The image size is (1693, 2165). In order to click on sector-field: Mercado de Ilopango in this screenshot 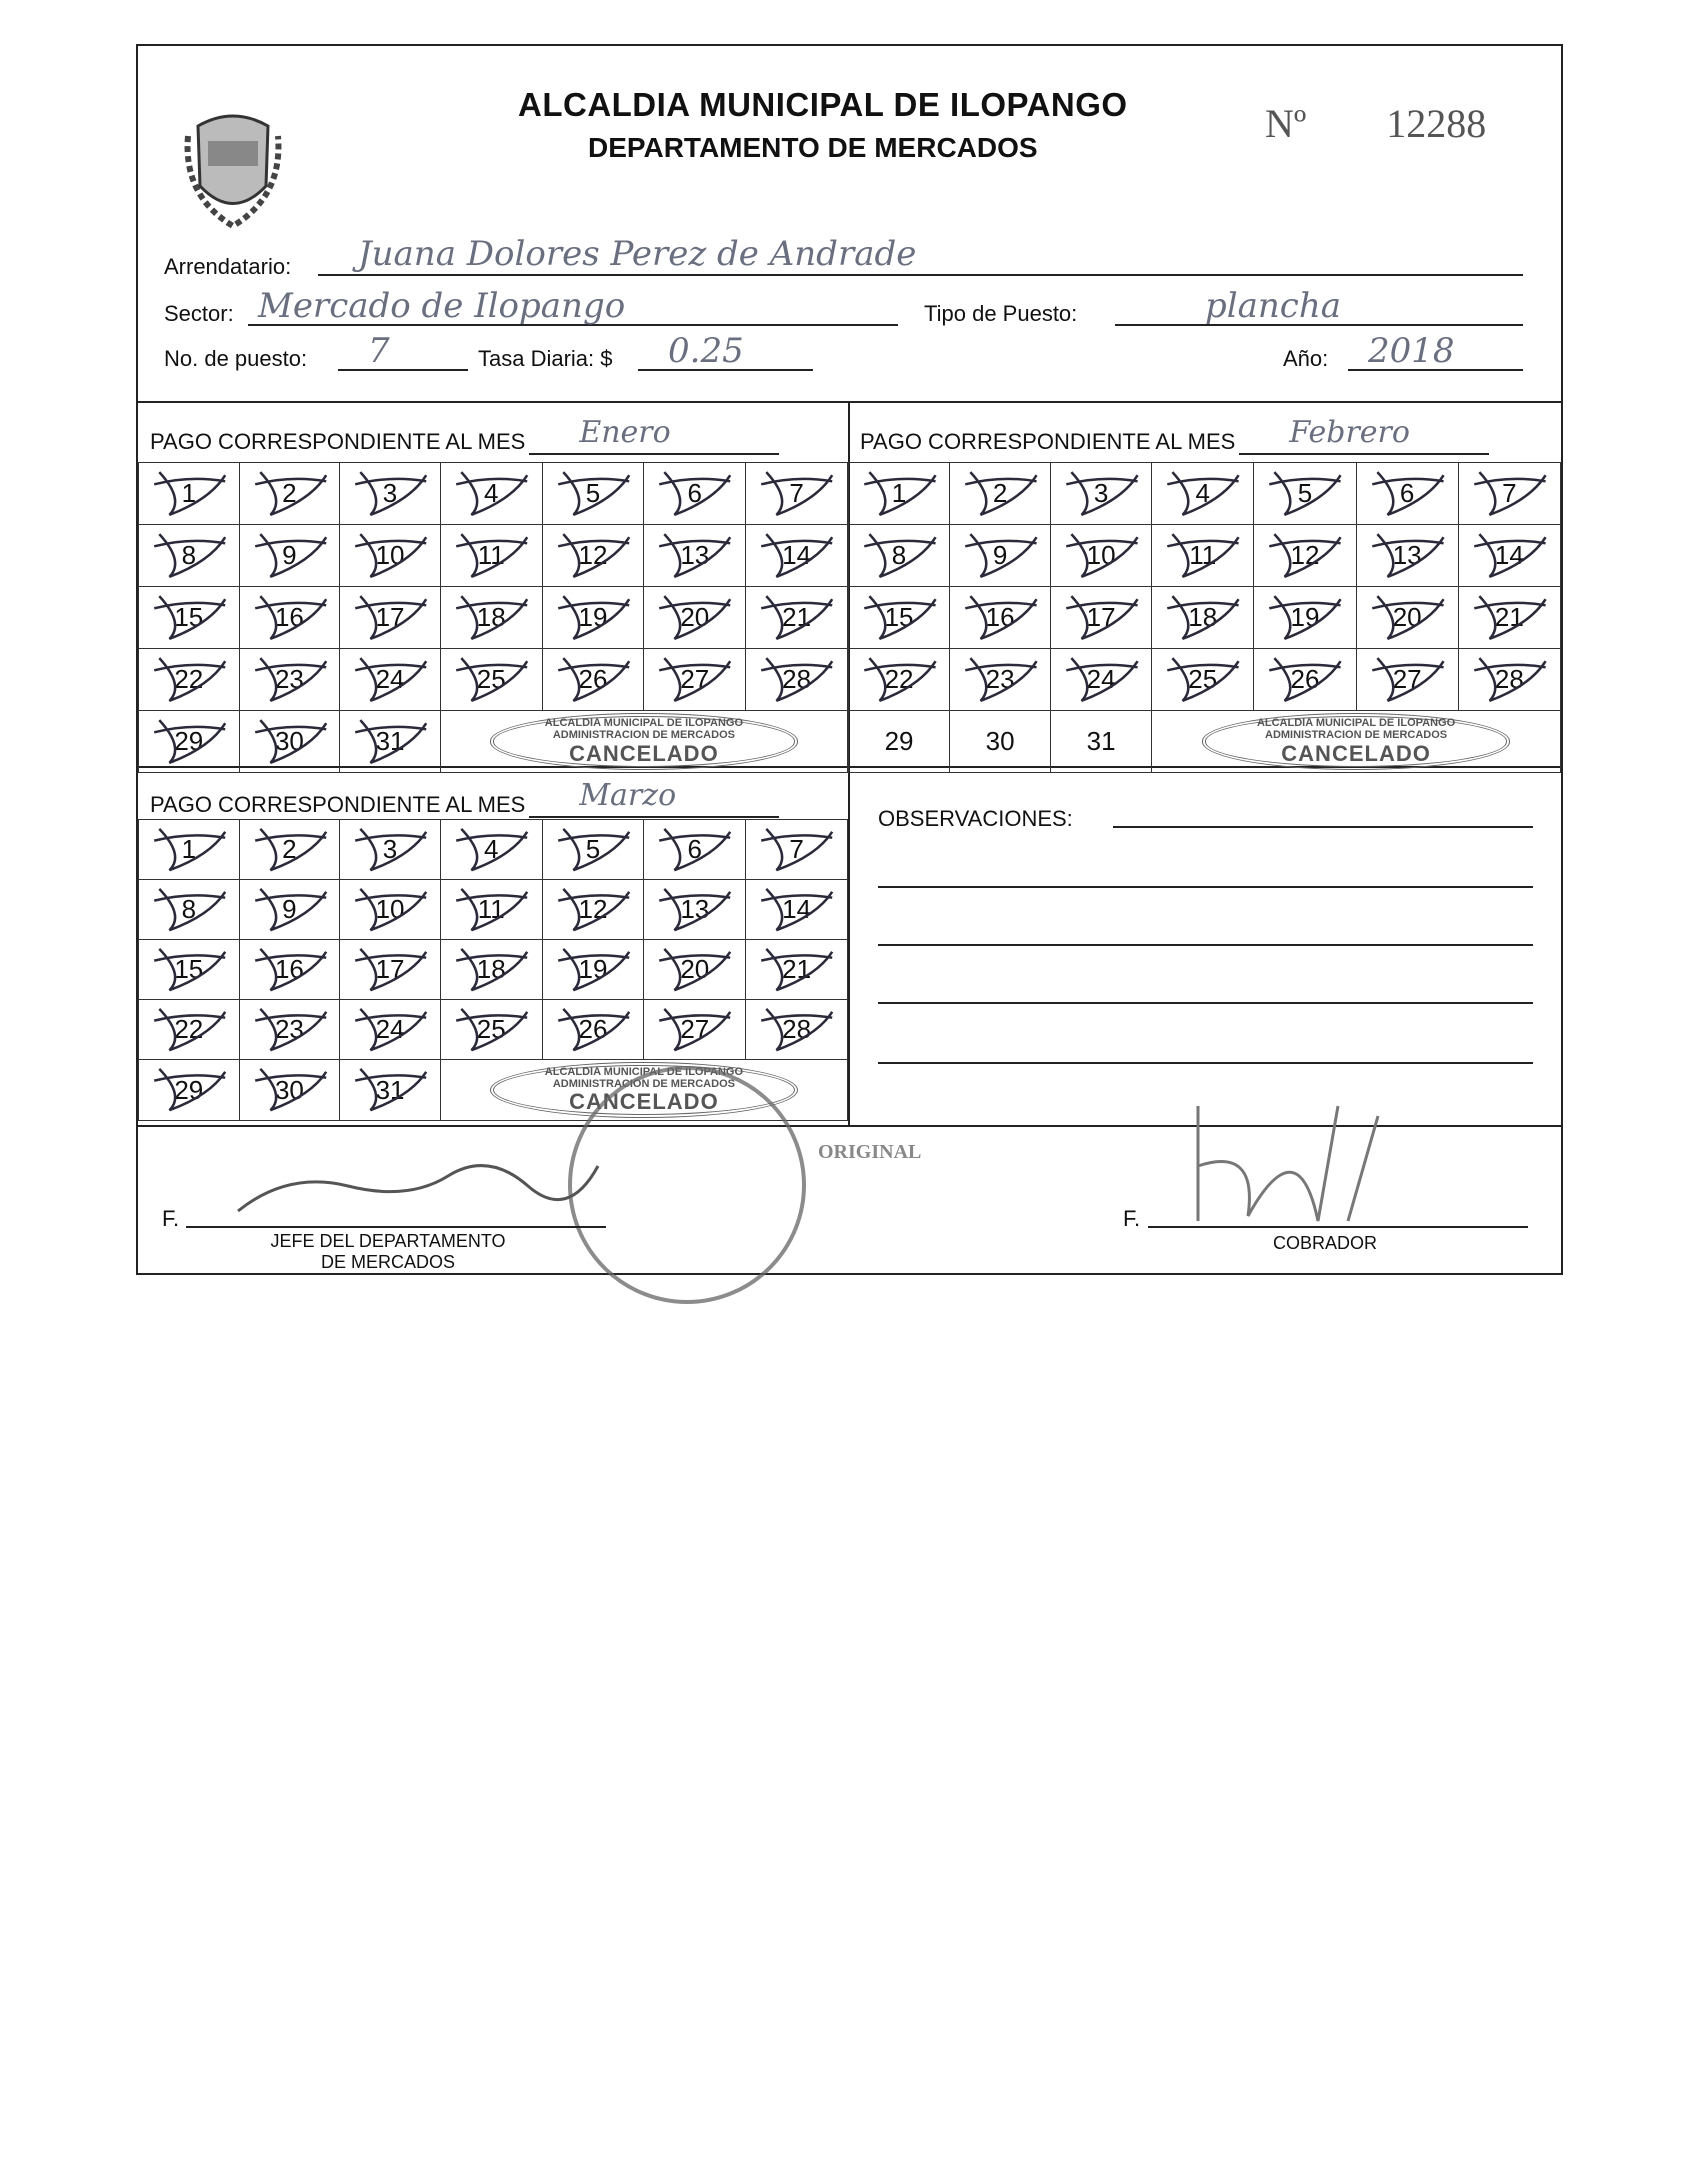, I will do `click(573, 306)`.